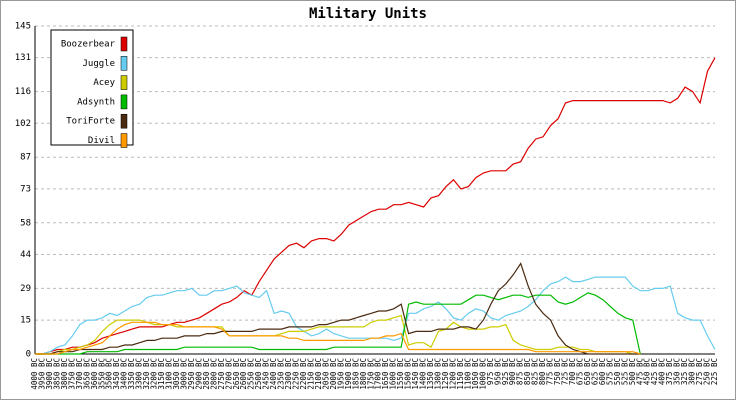 The height and width of the screenshot is (400, 736). Describe the element at coordinates (624, 371) in the screenshot. I see `x-tick-label: 525 BC` at that location.